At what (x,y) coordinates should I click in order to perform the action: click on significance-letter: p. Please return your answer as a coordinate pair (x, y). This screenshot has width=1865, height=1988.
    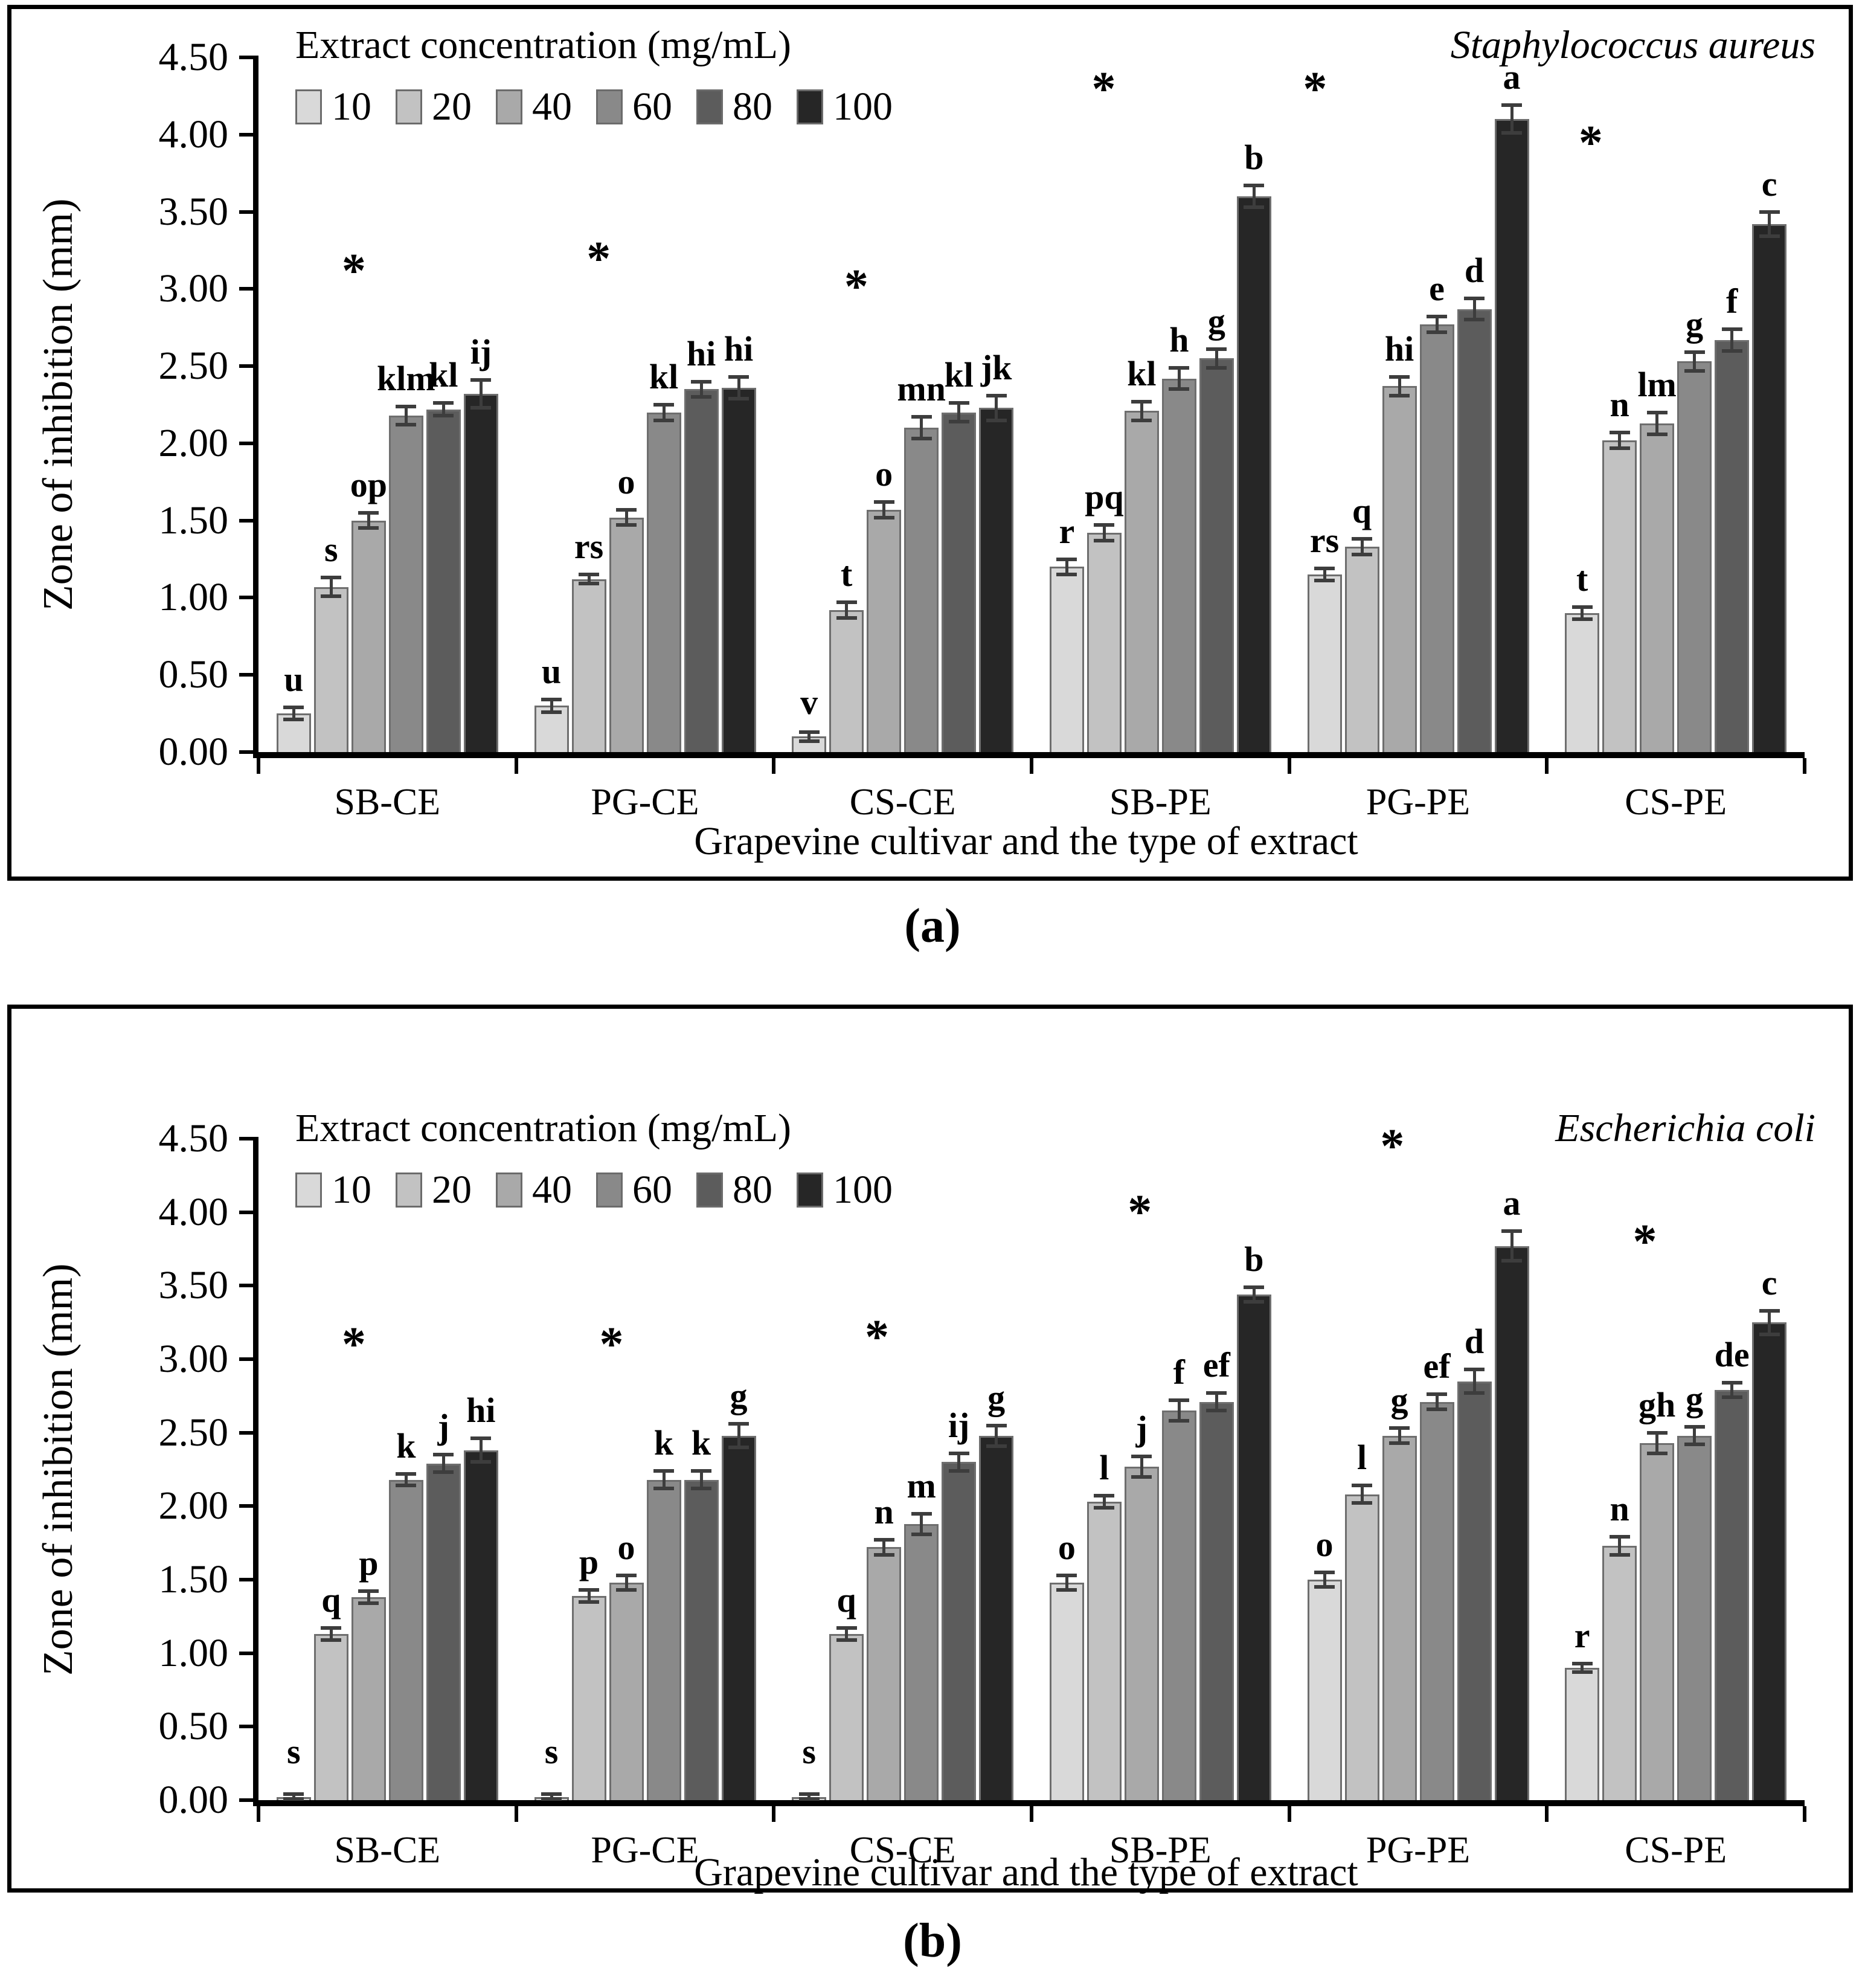
    Looking at the image, I should click on (369, 1563).